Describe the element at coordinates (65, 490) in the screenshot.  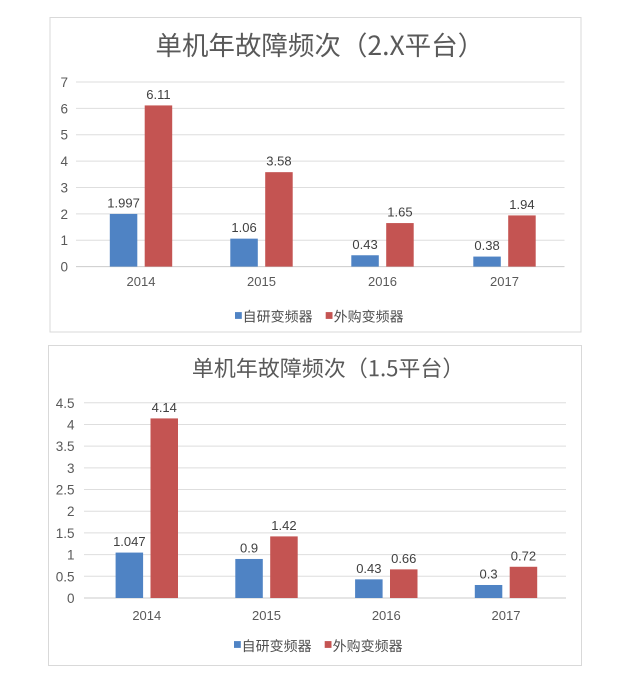
I see `svg-text: 2.5` at that location.